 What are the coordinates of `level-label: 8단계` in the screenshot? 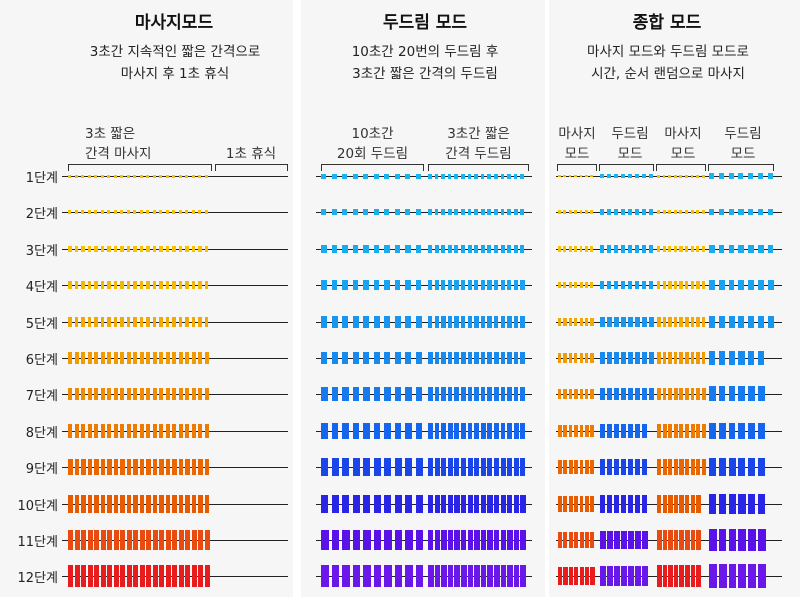 It's located at (41, 433).